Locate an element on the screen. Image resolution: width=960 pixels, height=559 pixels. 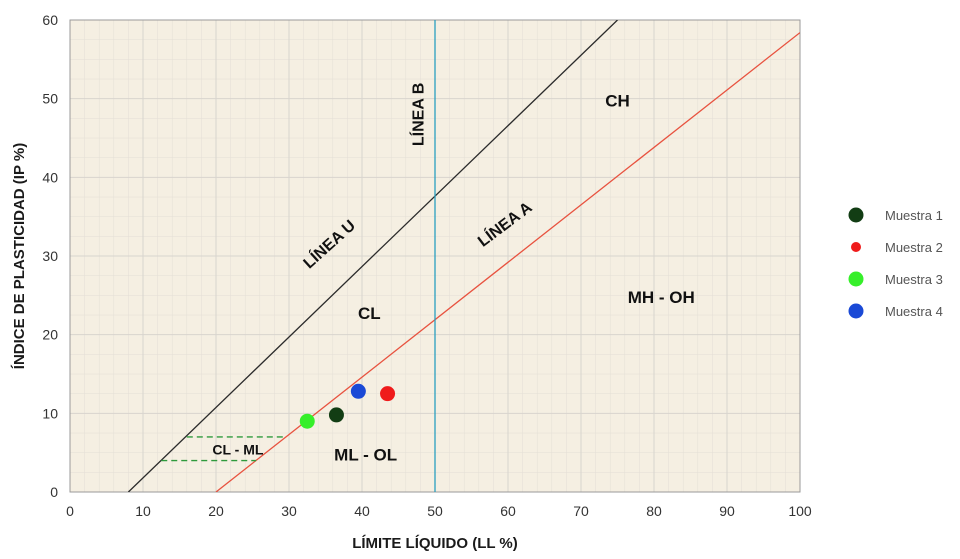
x-tick-label: 10 is located at coordinates (143, 511).